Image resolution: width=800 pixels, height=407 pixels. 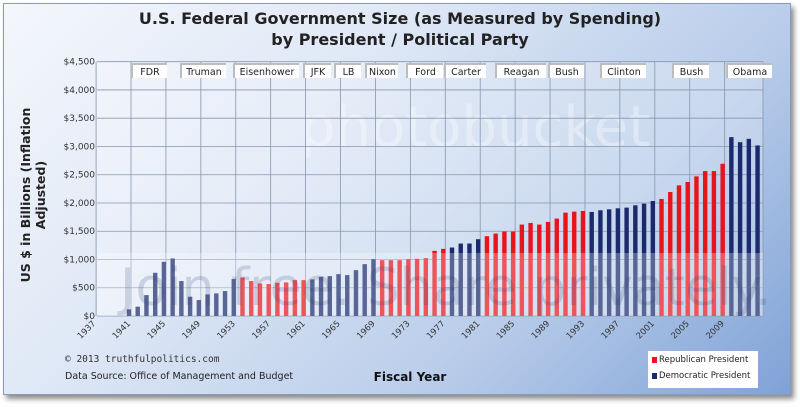 What do you see at coordinates (260, 299) in the screenshot?
I see `bar-1955` at bounding box center [260, 299].